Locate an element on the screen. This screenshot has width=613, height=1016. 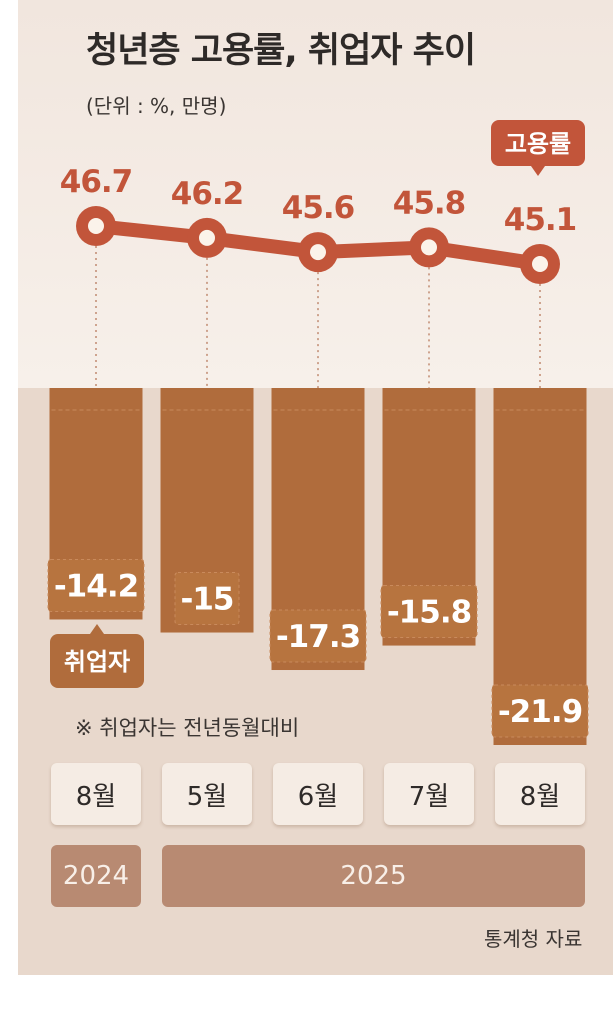
line-series-name: 고용률 is located at coordinates (538, 144).